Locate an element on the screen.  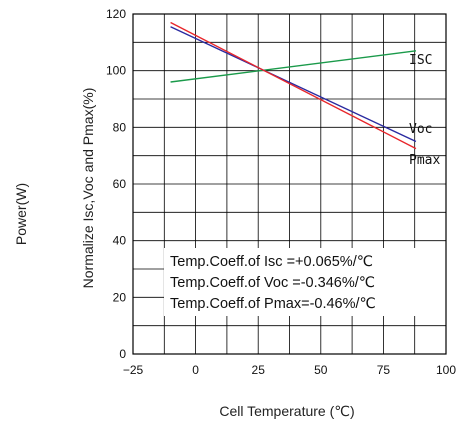
series-label-pmax: Pmax is located at coordinates (424, 160).